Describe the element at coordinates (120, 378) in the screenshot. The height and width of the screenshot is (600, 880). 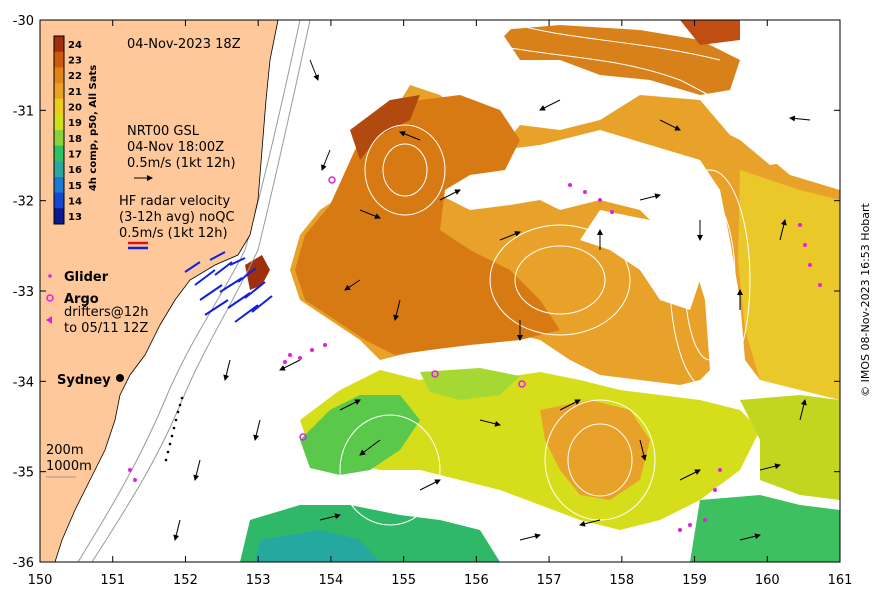
I see `sydney-marker` at that location.